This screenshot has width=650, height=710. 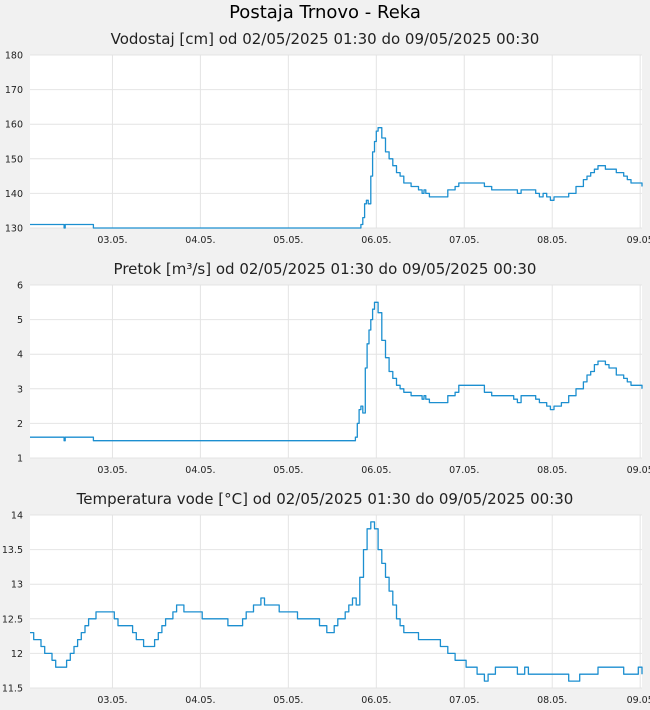 I want to click on water-level-x-tick-label: 07.05., so click(x=464, y=240).